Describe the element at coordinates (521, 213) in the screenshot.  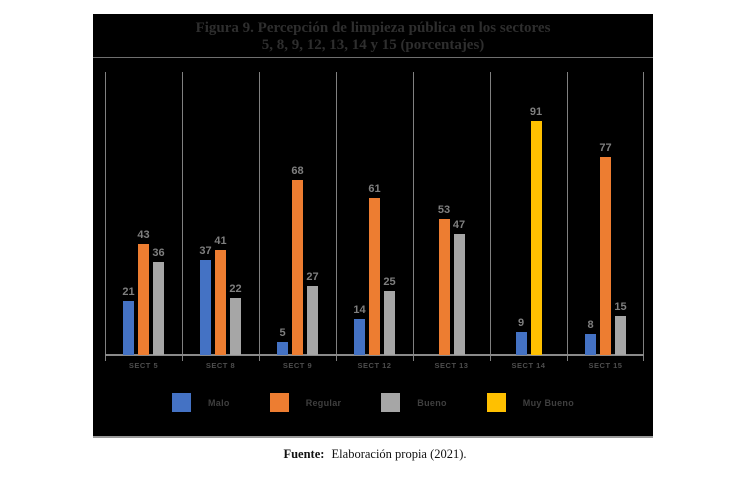
I see `bar-slot: 9` at that location.